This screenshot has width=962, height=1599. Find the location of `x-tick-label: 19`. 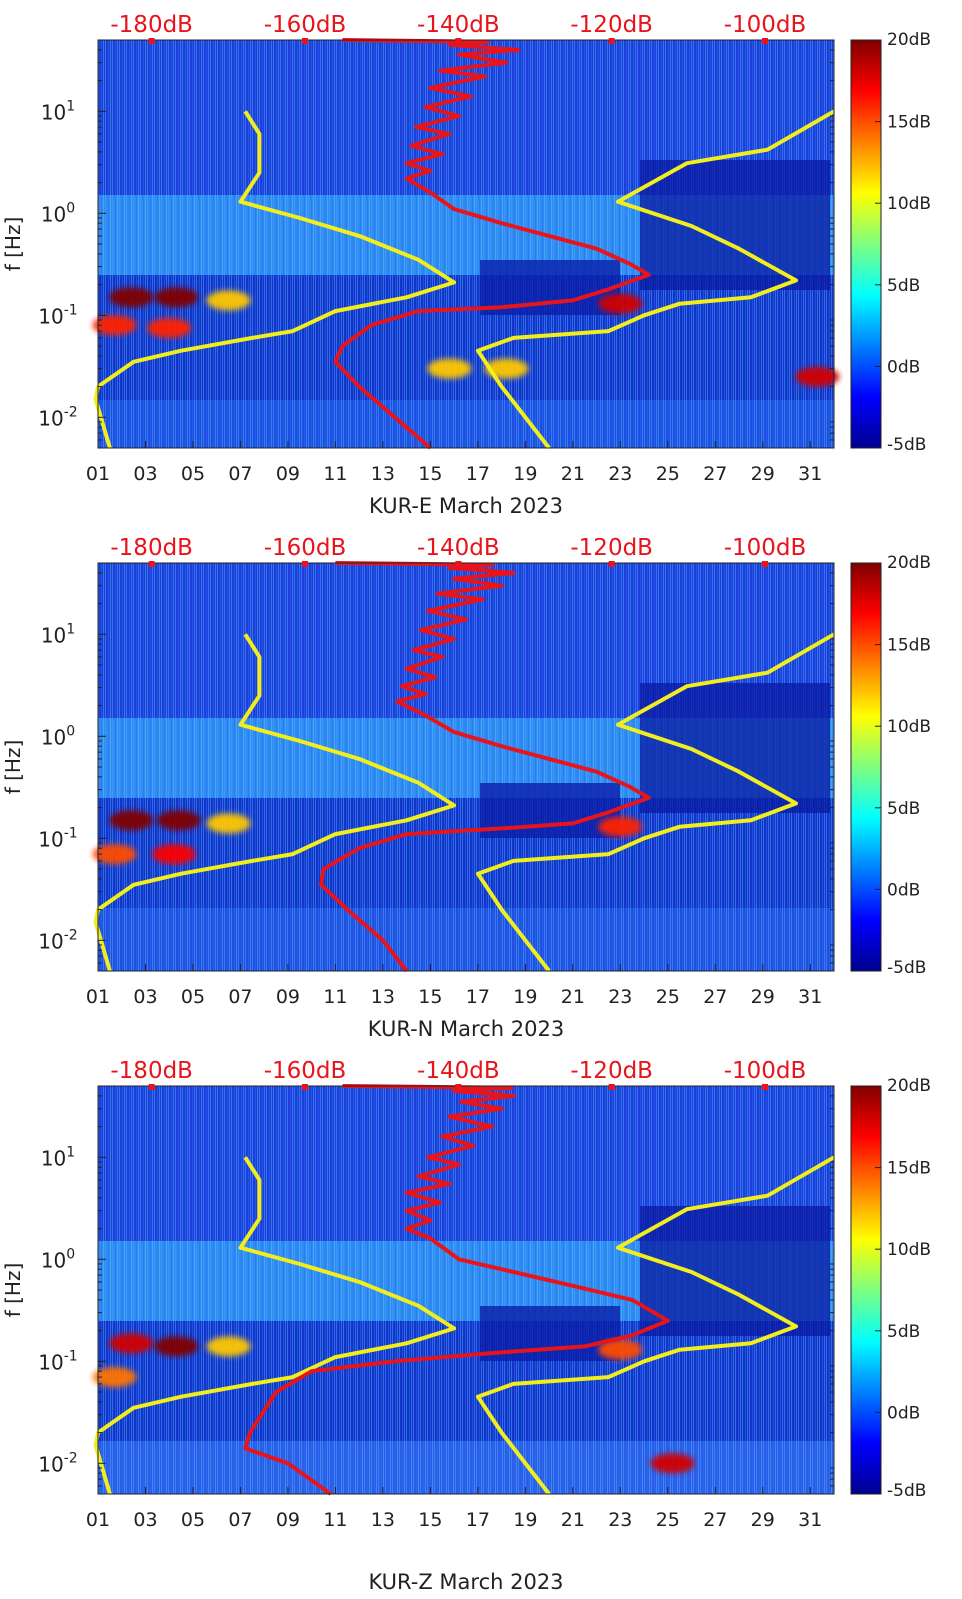

x-tick-label: 19 is located at coordinates (525, 1520).